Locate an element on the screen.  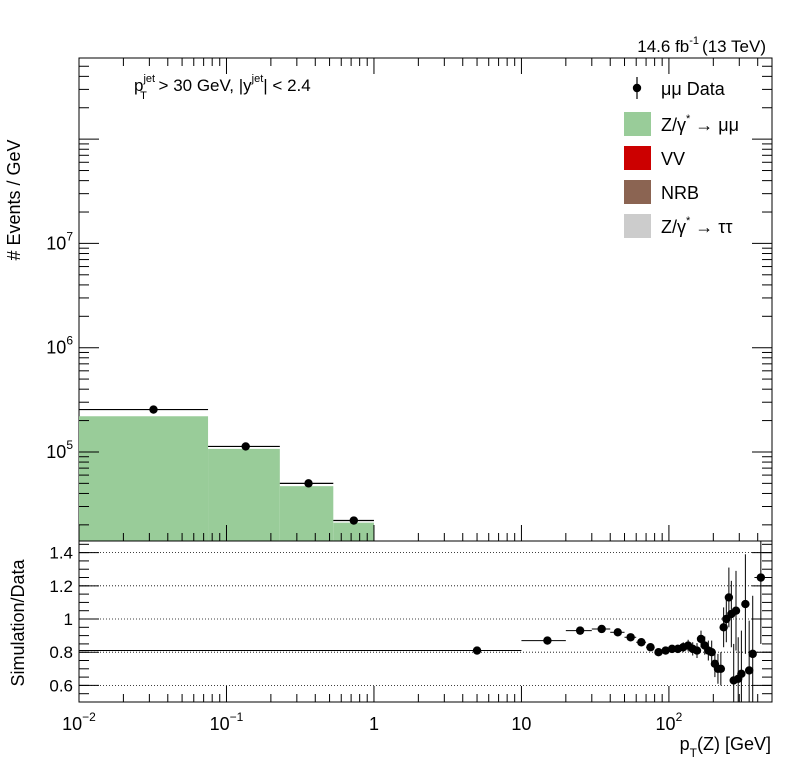
y-tick-label: 10⁷ is located at coordinates (59, 241).